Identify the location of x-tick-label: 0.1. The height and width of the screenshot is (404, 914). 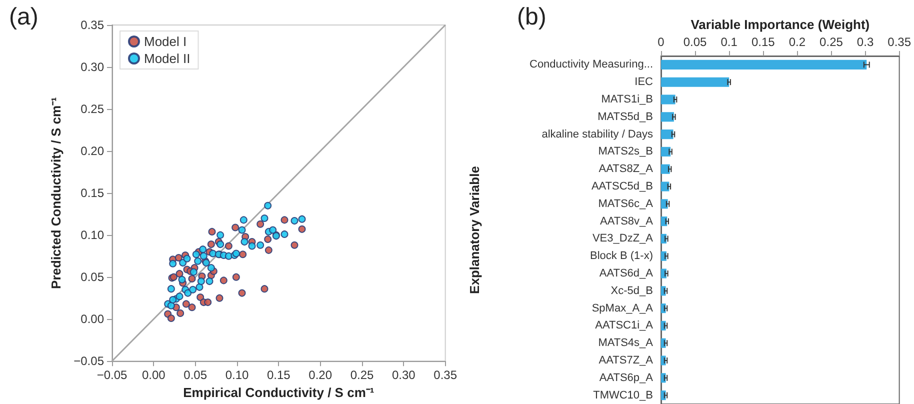
(729, 42).